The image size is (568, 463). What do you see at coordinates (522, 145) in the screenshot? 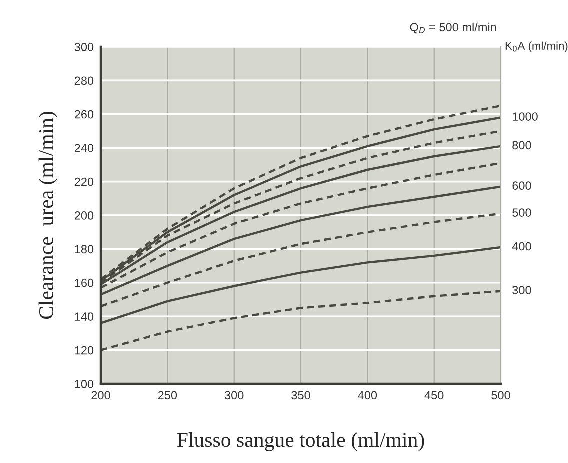
I see `series-label: 800` at bounding box center [522, 145].